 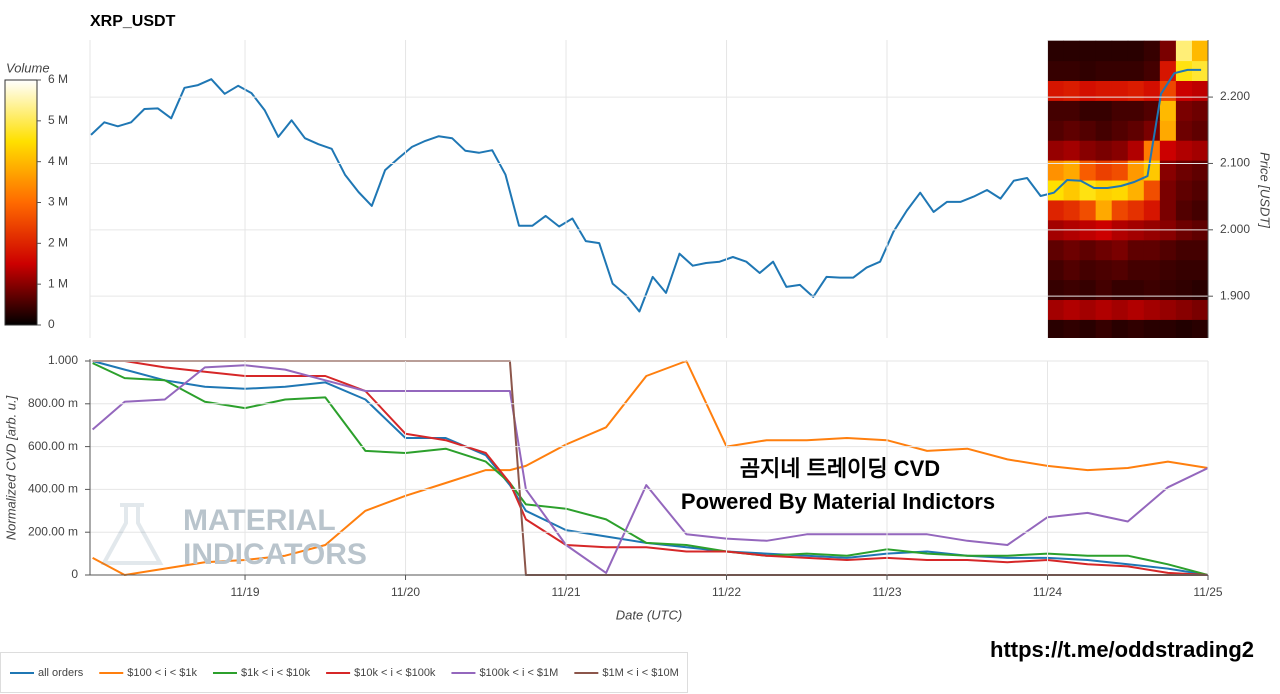 I want to click on y-tick-label: 600.00 m, so click(x=53, y=446).